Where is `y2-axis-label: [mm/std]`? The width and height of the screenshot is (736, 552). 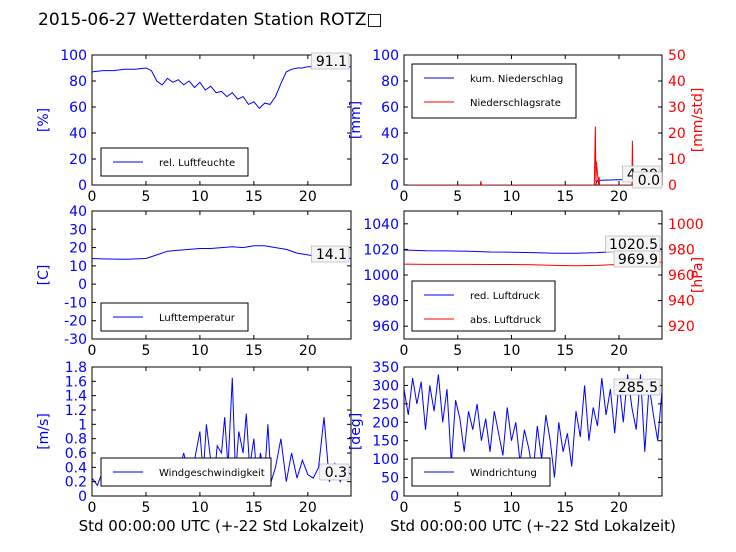 y2-axis-label: [mm/std] is located at coordinates (698, 120).